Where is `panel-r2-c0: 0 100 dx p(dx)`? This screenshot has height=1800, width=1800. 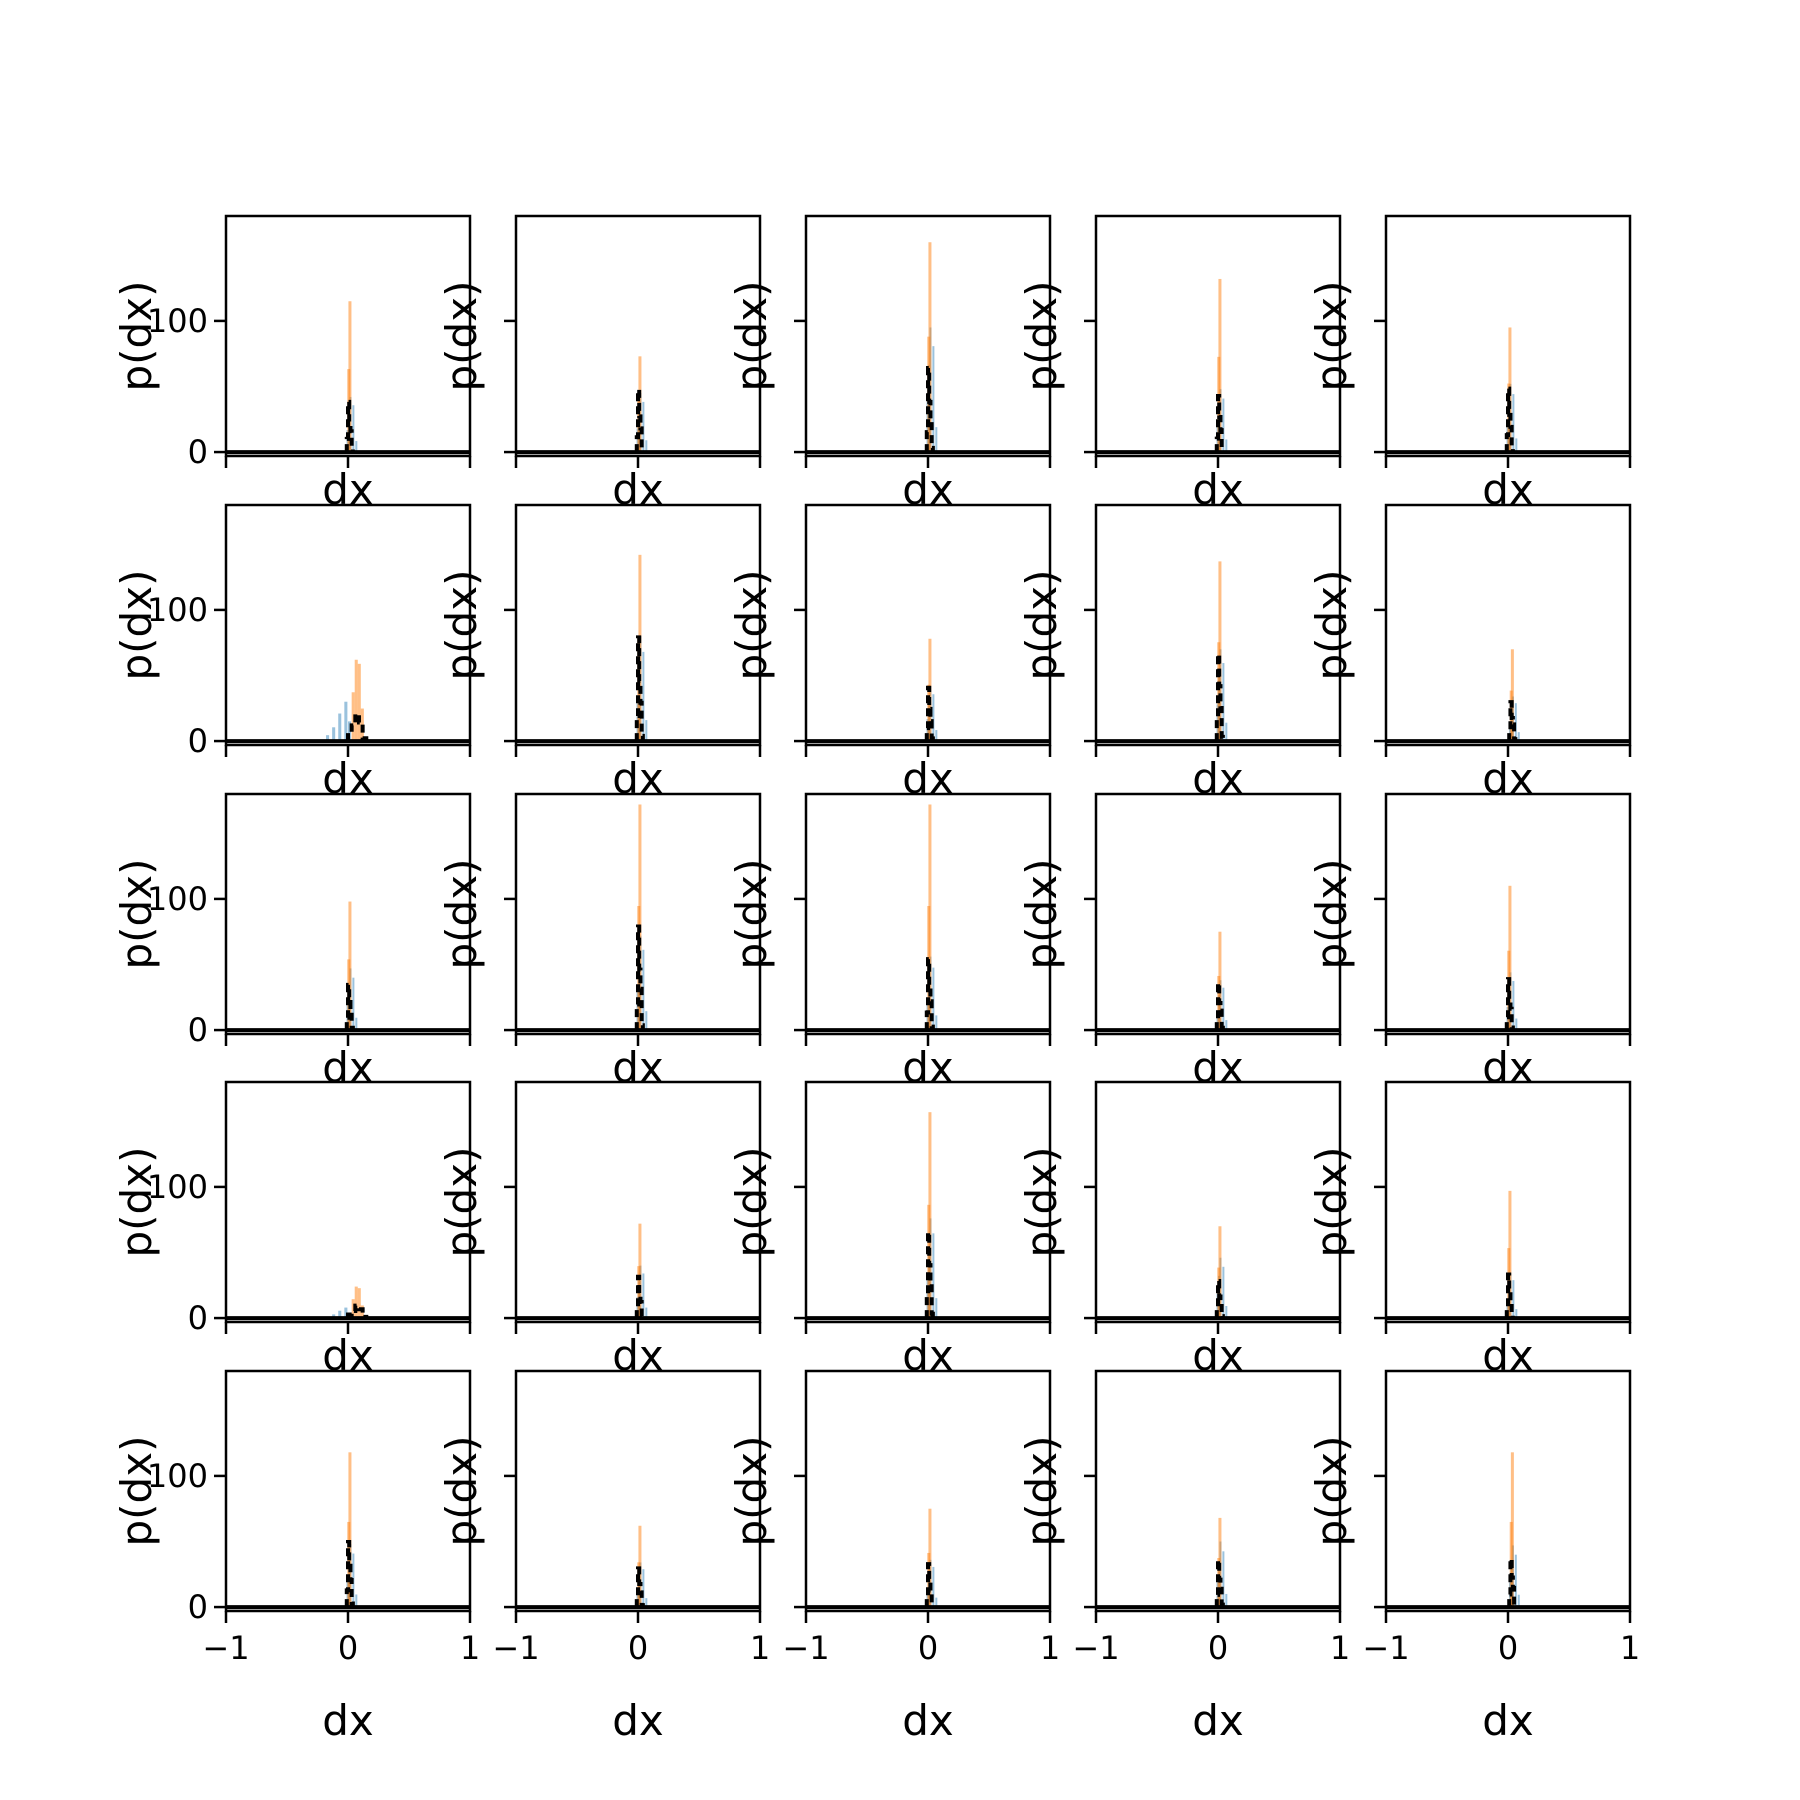
panel-r2-c0: 0 100 dx p(dx) is located at coordinates (292, 942).